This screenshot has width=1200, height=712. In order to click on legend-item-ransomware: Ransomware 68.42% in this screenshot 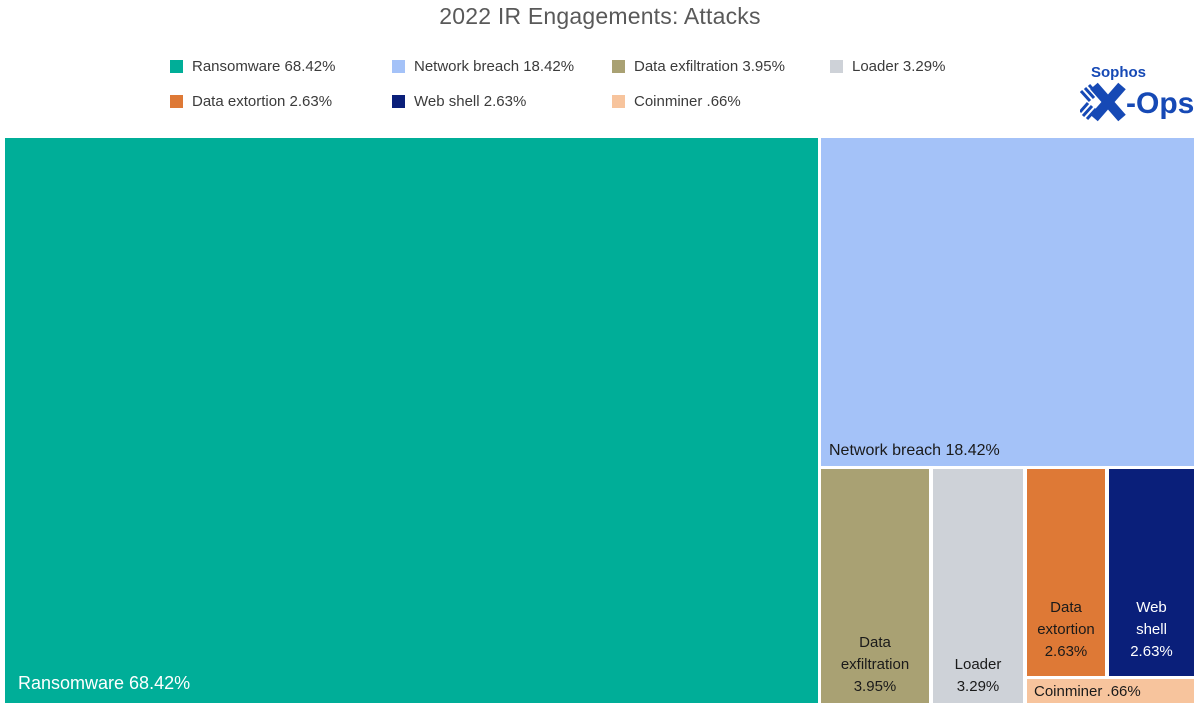, I will do `click(252, 66)`.